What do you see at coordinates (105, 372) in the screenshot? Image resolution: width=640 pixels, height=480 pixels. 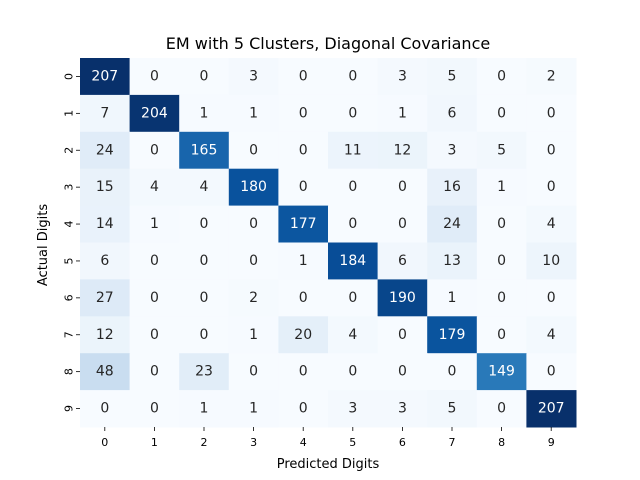 I see `cell-value-8-0: 48` at bounding box center [105, 372].